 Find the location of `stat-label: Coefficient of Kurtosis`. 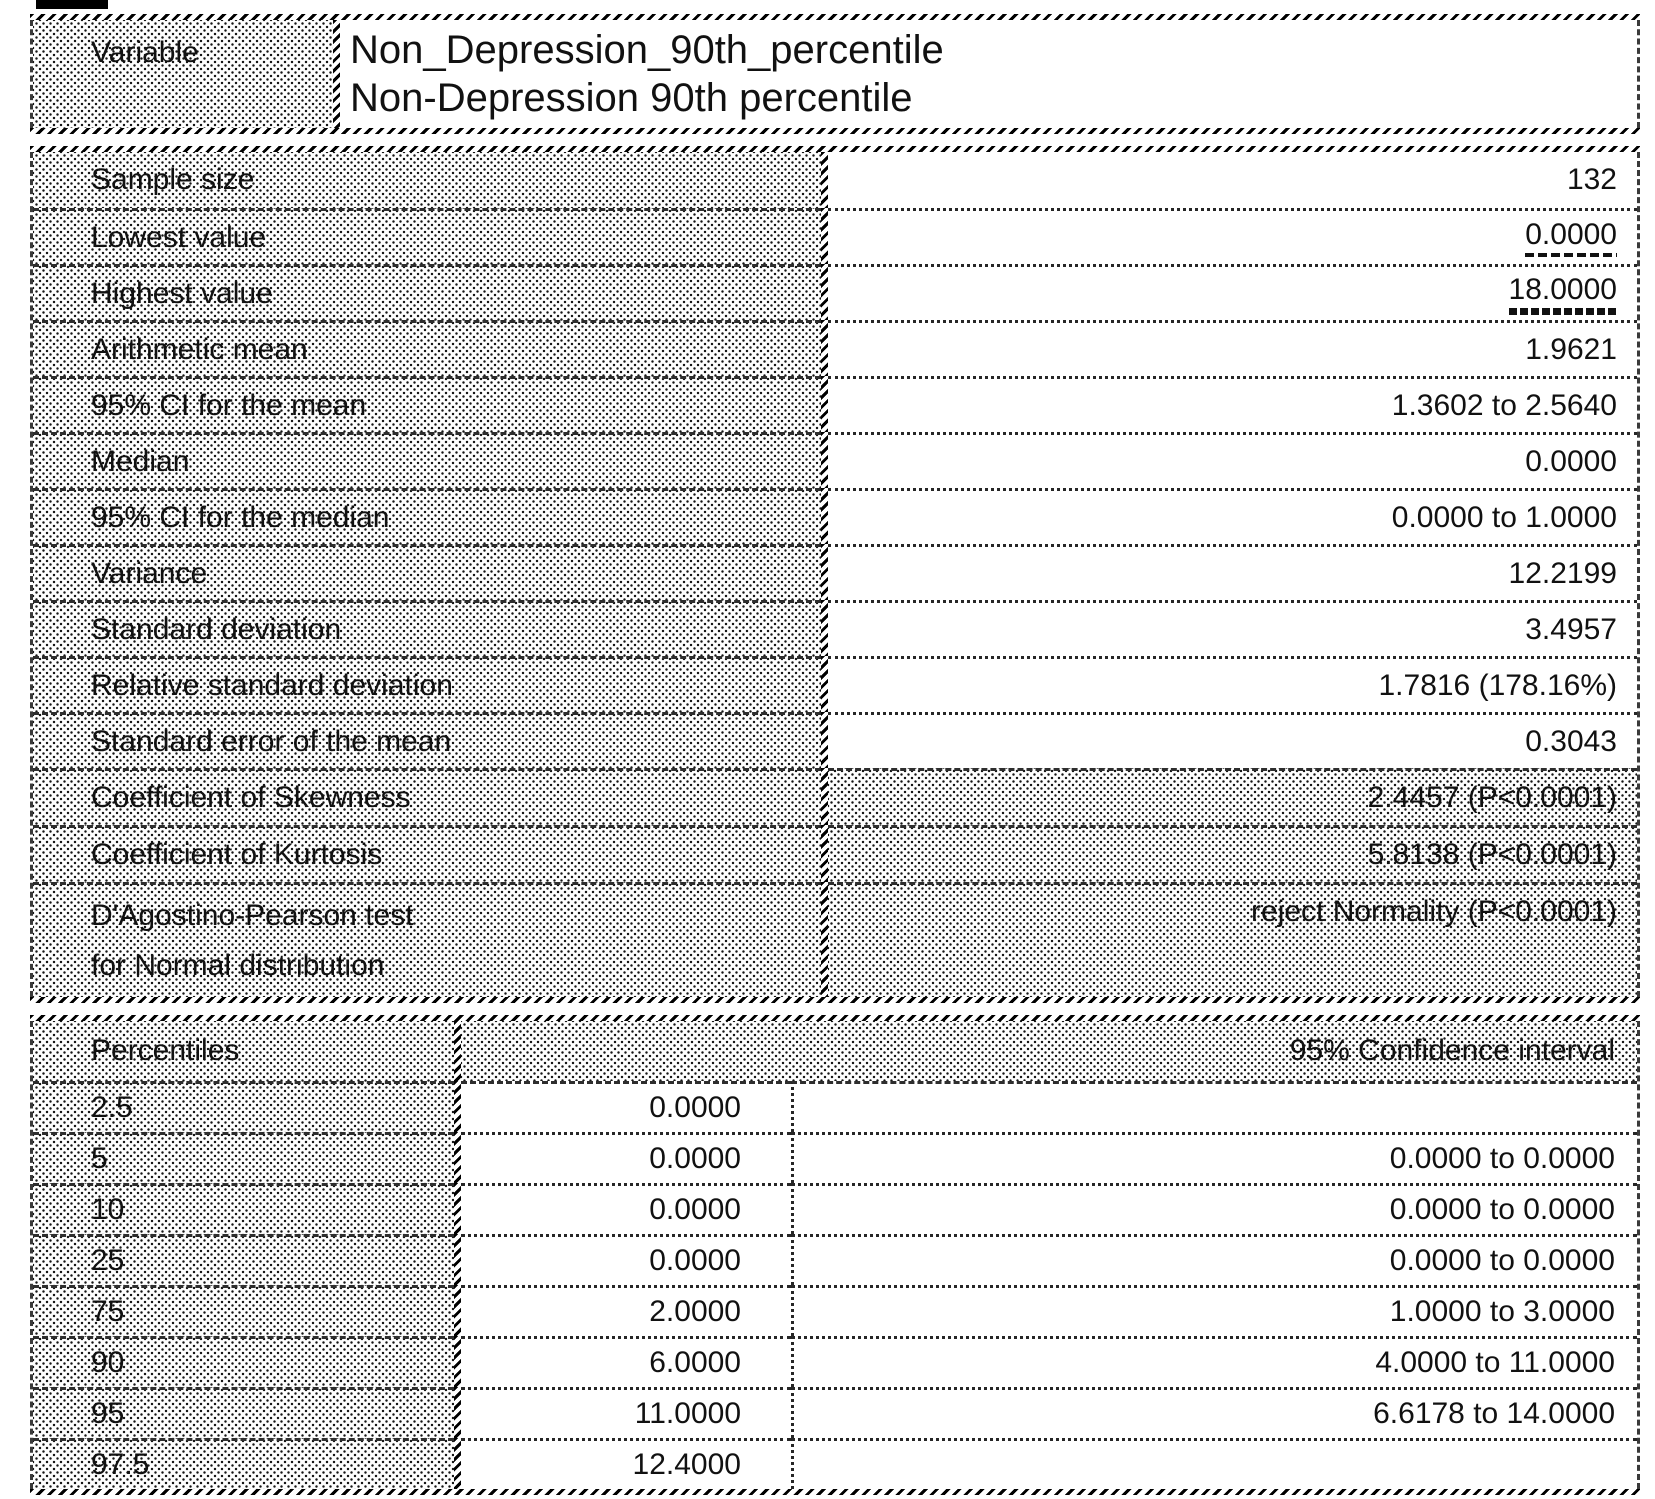

stat-label: Coefficient of Kurtosis is located at coordinates (427, 853).